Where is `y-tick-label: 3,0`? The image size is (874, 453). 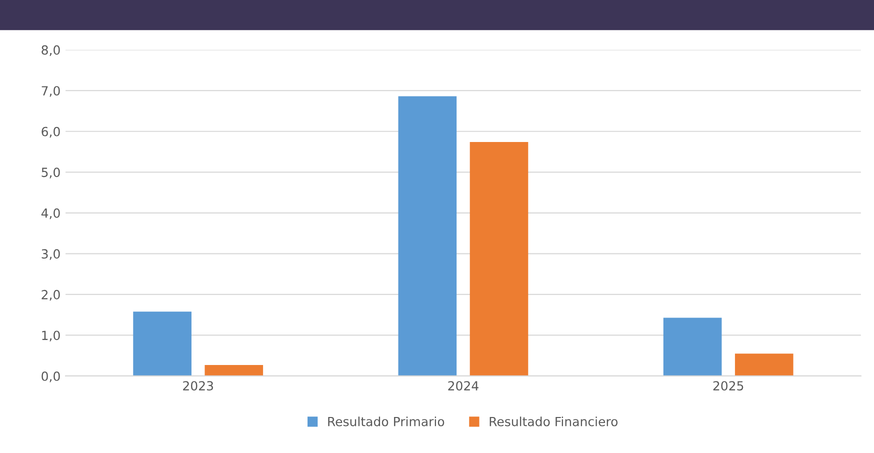 y-tick-label: 3,0 is located at coordinates (51, 254).